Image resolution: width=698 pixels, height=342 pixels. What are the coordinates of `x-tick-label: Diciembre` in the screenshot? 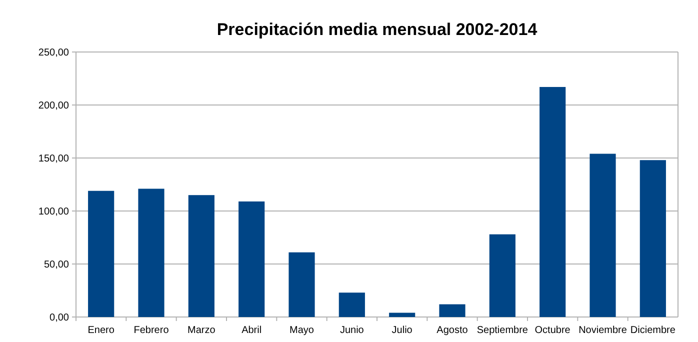 It's located at (653, 330).